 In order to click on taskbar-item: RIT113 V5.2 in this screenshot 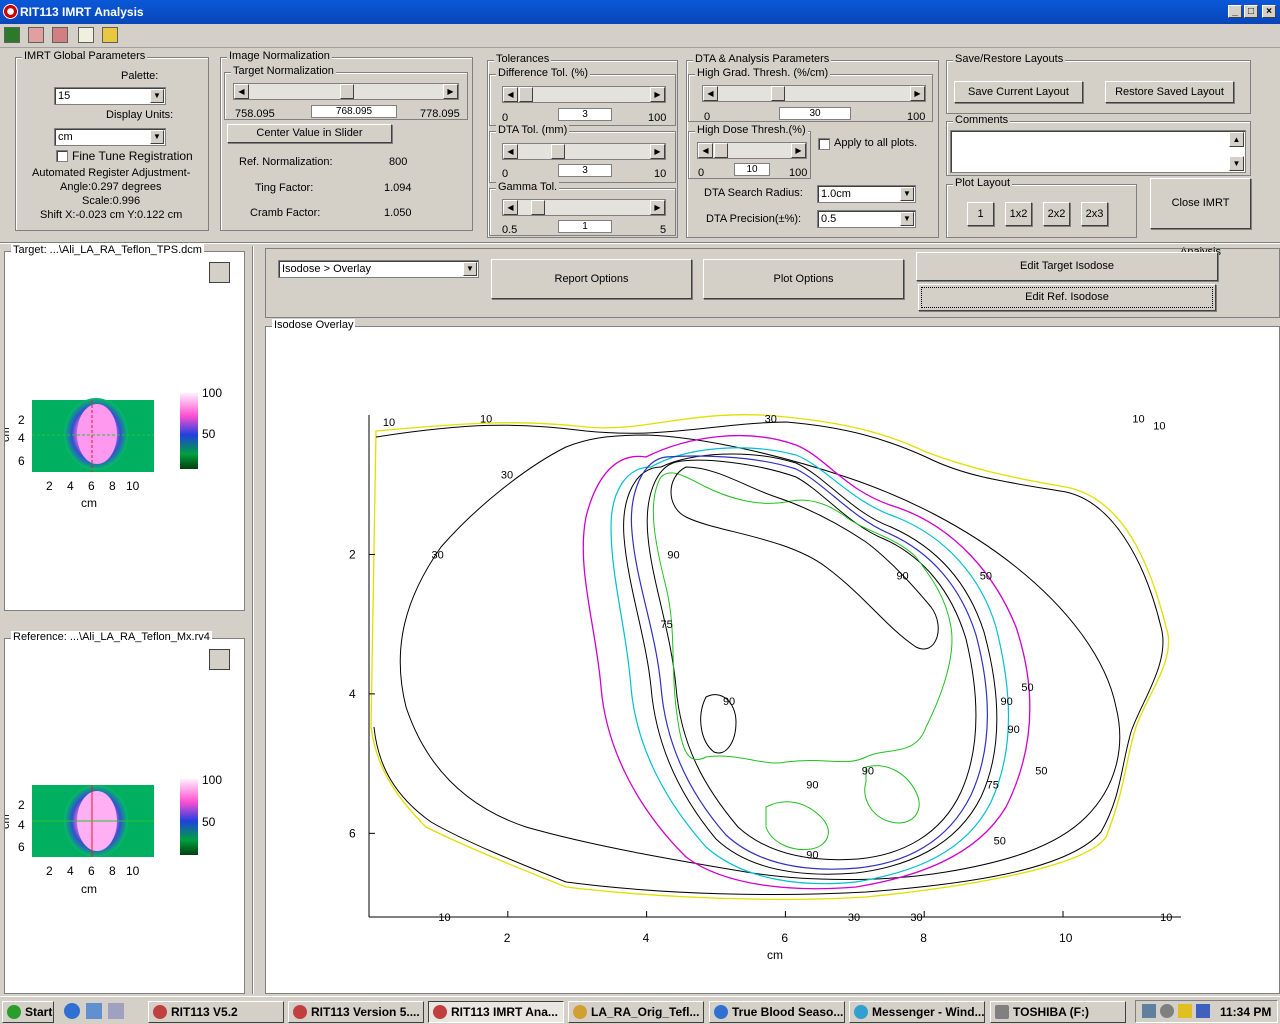, I will do `click(216, 1012)`.